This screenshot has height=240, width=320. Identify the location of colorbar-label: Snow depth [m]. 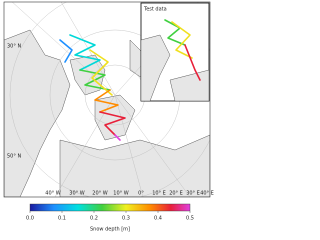
(110, 230).